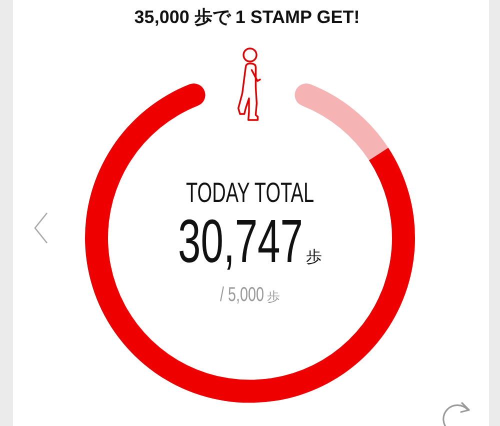  I want to click on chart-title: 35,000 歩で 1 STAMP GET!, so click(247, 17).